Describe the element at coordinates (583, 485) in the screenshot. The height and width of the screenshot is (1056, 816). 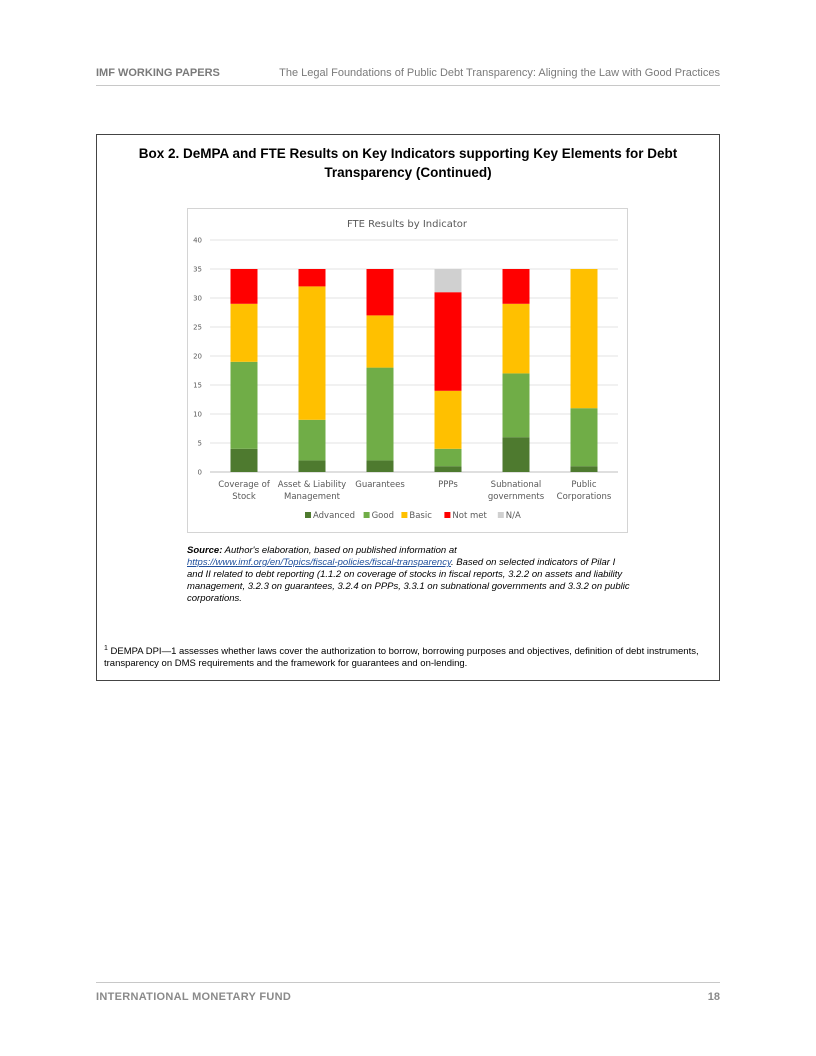
I see `x-tick-label: Public` at that location.